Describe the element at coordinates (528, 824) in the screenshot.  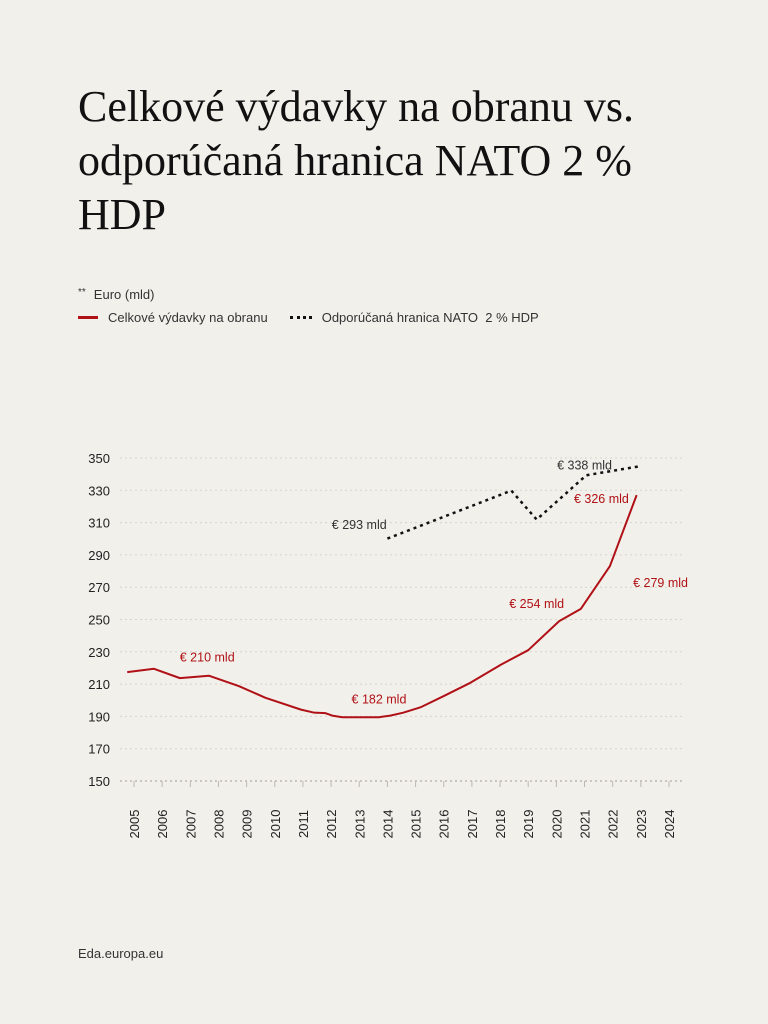
I see `x-tick-label: 2019` at that location.